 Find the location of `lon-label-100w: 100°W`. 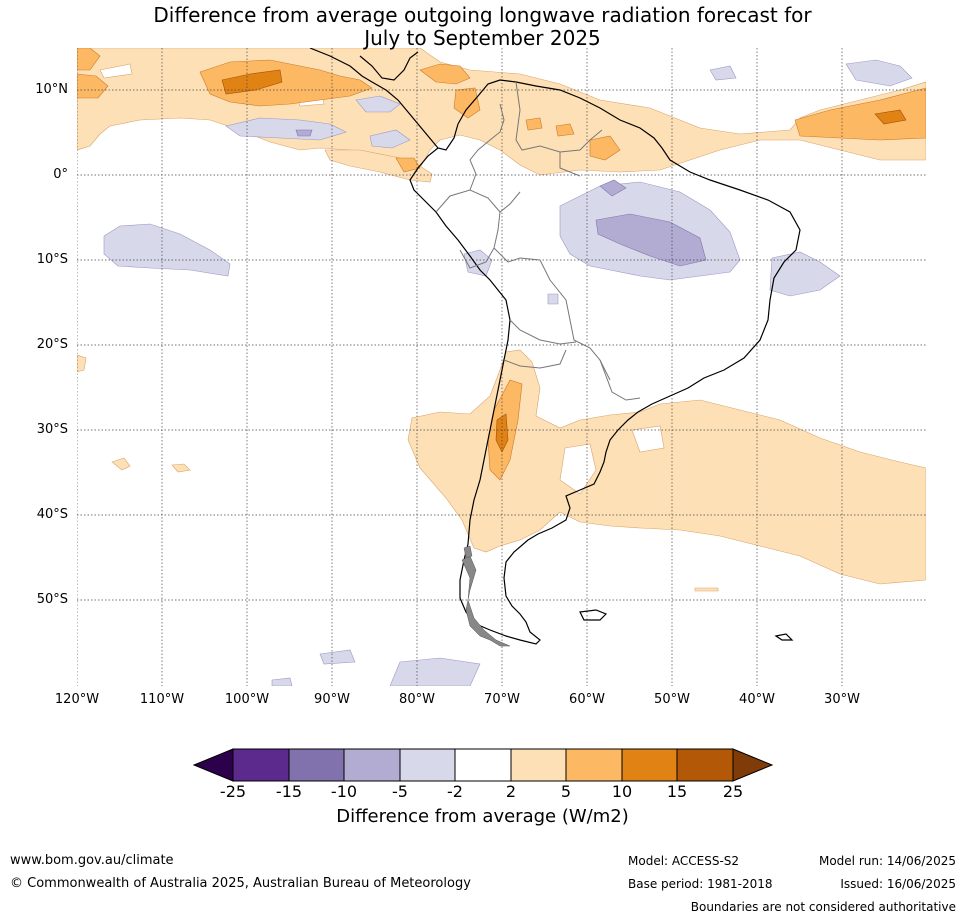

lon-label-100w: 100°W is located at coordinates (247, 699).